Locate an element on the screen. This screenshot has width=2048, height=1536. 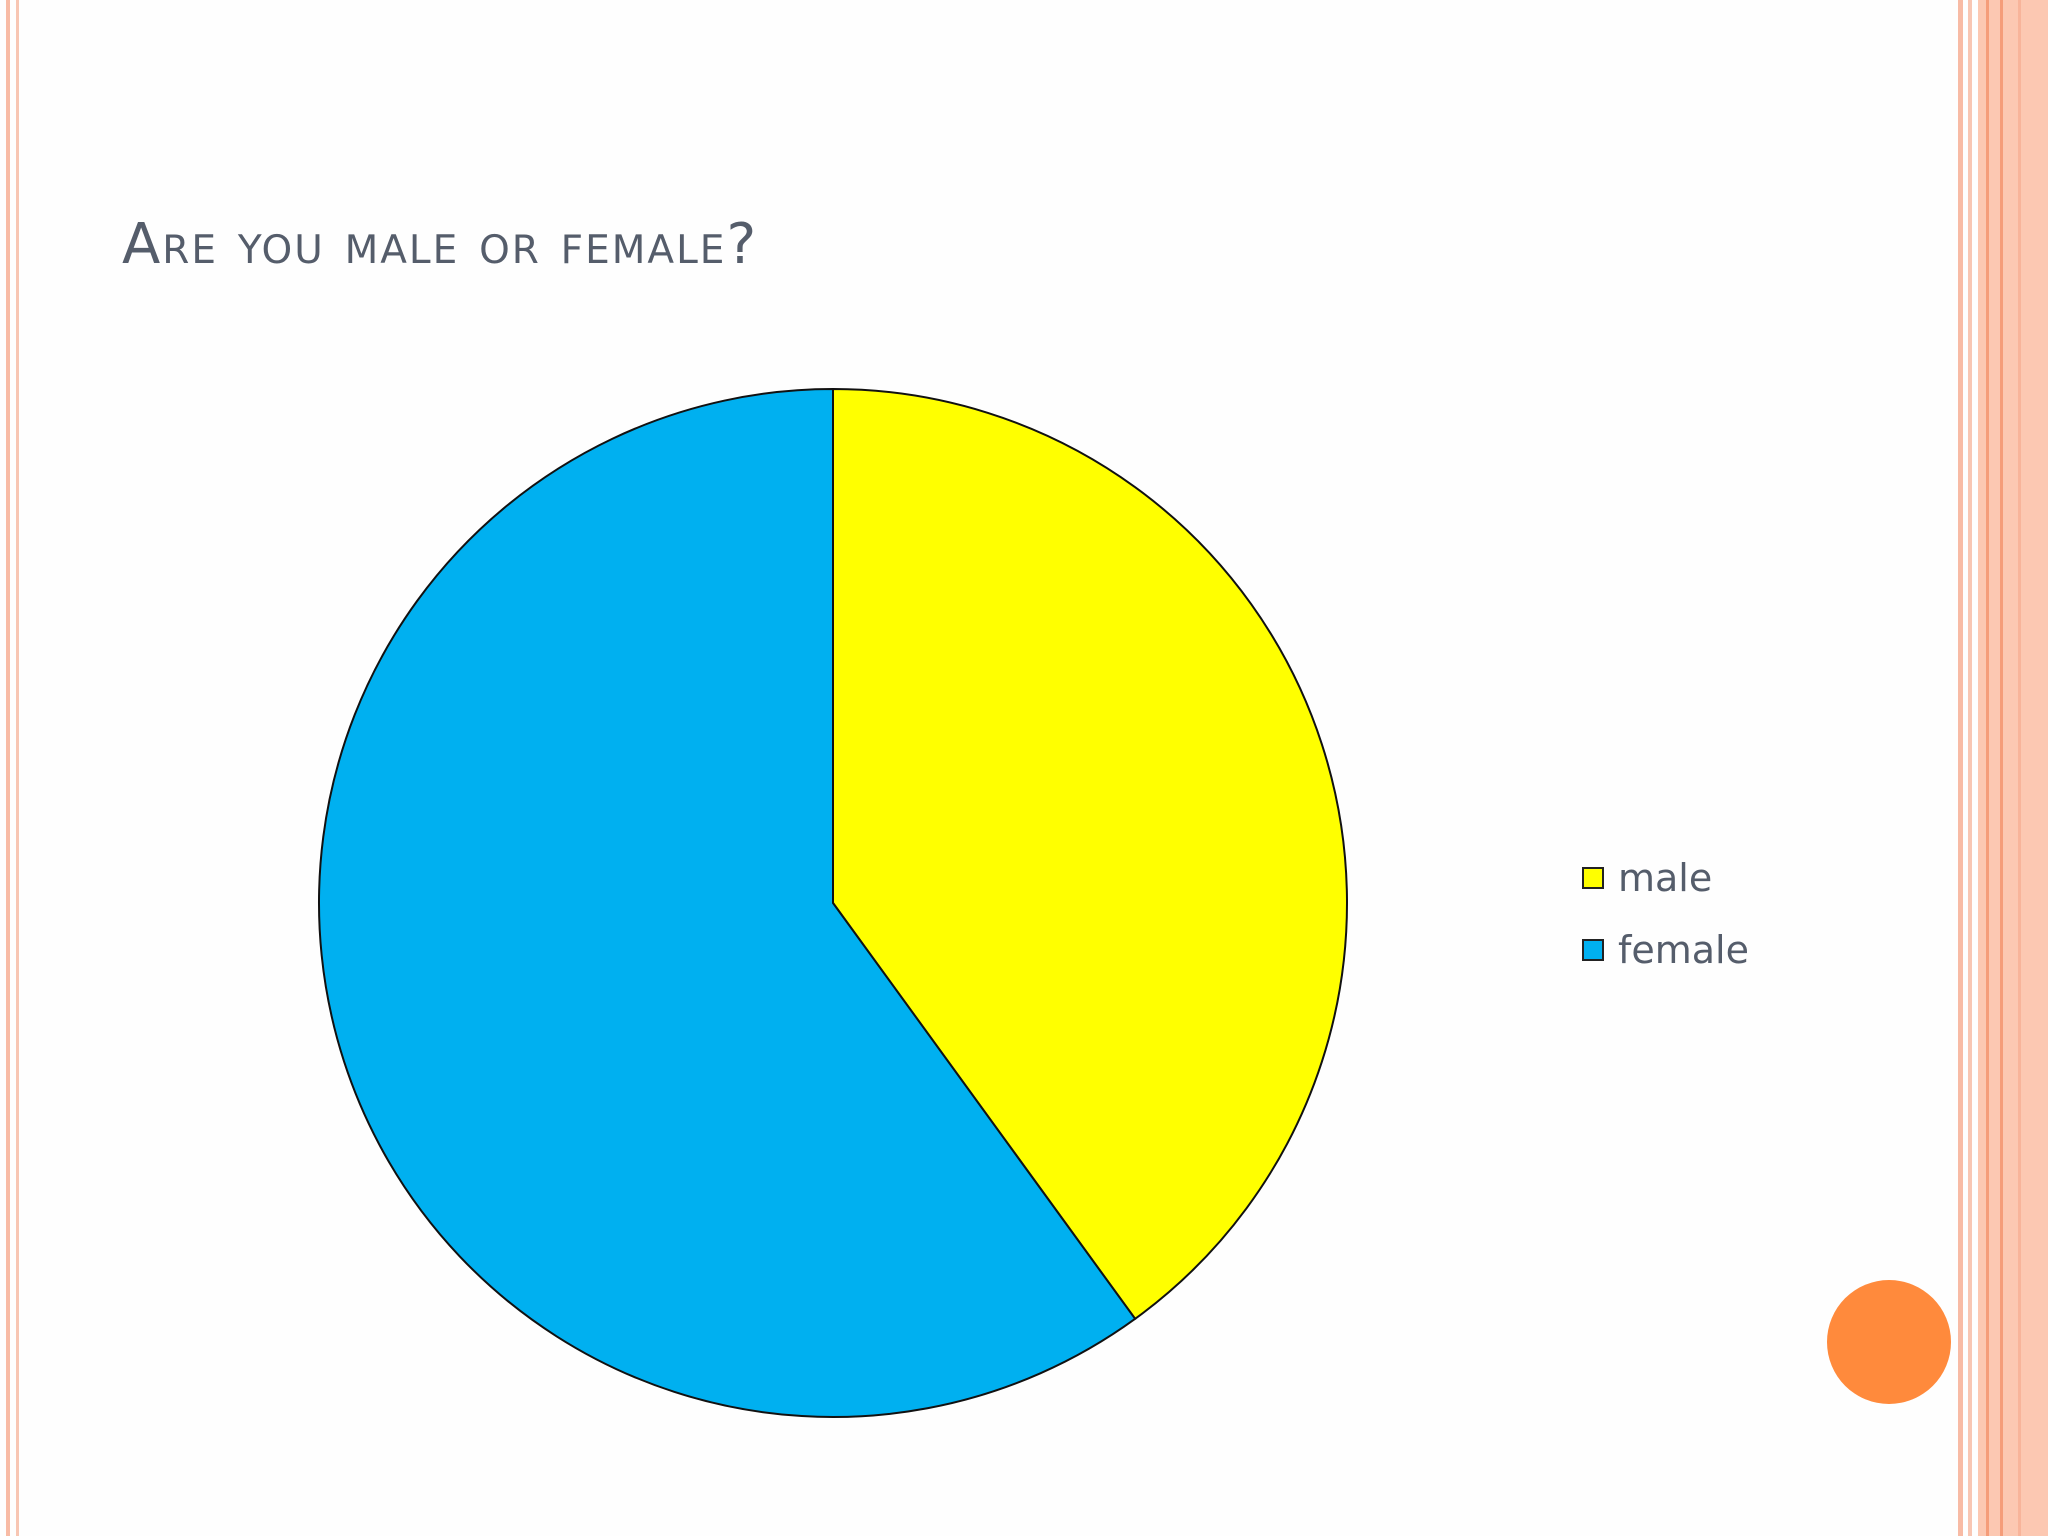
legend-item-female: female is located at coordinates (1665, 950).